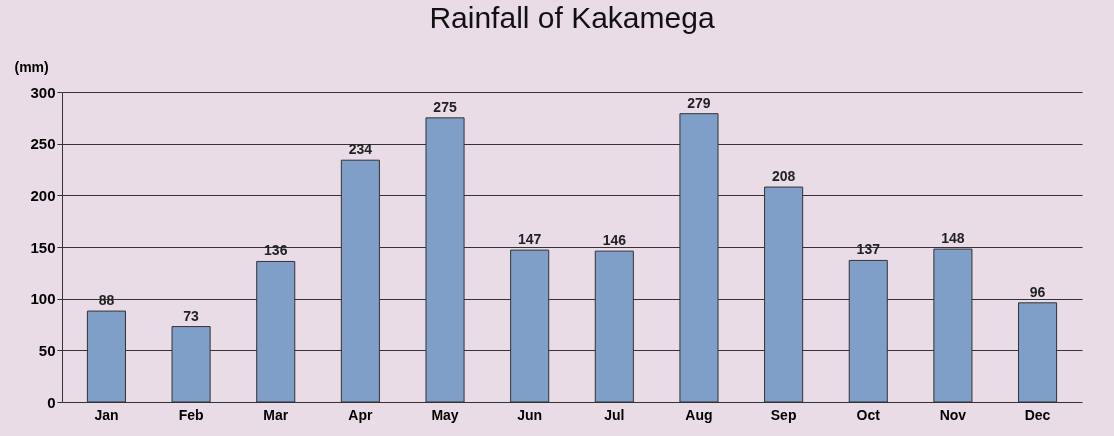 Image resolution: width=1114 pixels, height=436 pixels. Describe the element at coordinates (106, 414) in the screenshot. I see `x-tick-label: Jan` at that location.